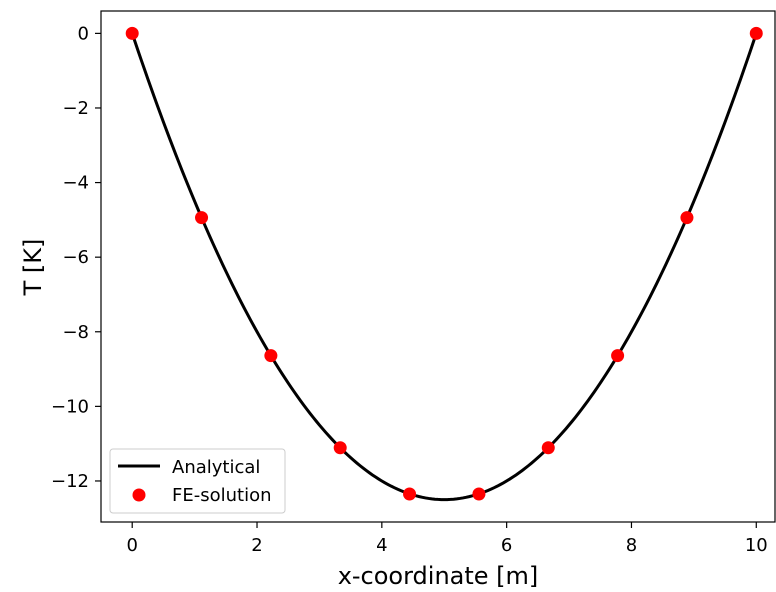  I want to click on y-tick-label: 0, so click(83, 33).